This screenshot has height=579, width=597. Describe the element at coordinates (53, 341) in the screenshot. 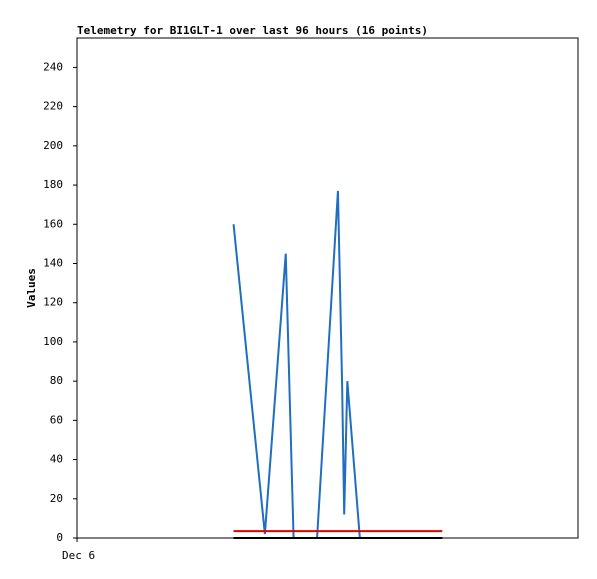

I see `y-tick-label: 100` at that location.